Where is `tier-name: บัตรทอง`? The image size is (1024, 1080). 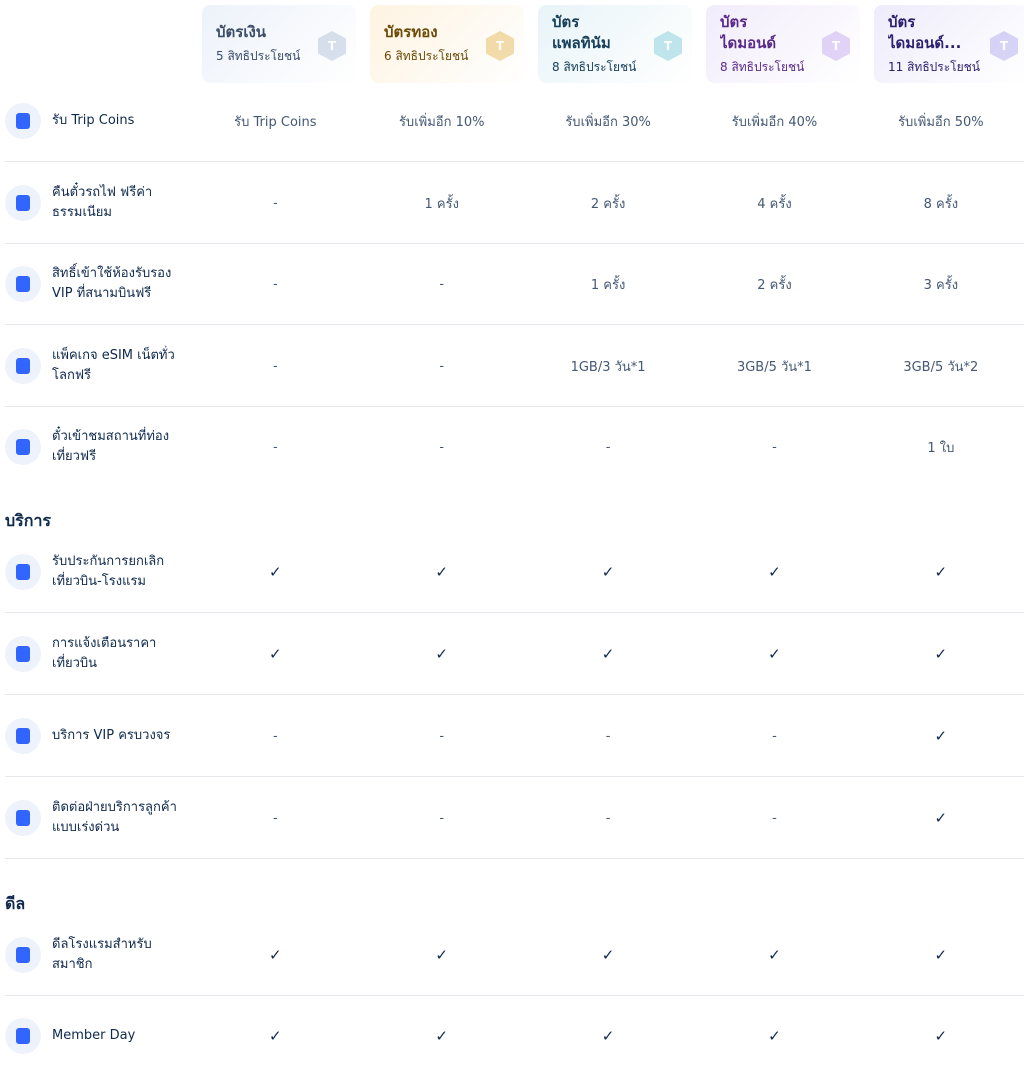
tier-name: บัตรทอง is located at coordinates (411, 32).